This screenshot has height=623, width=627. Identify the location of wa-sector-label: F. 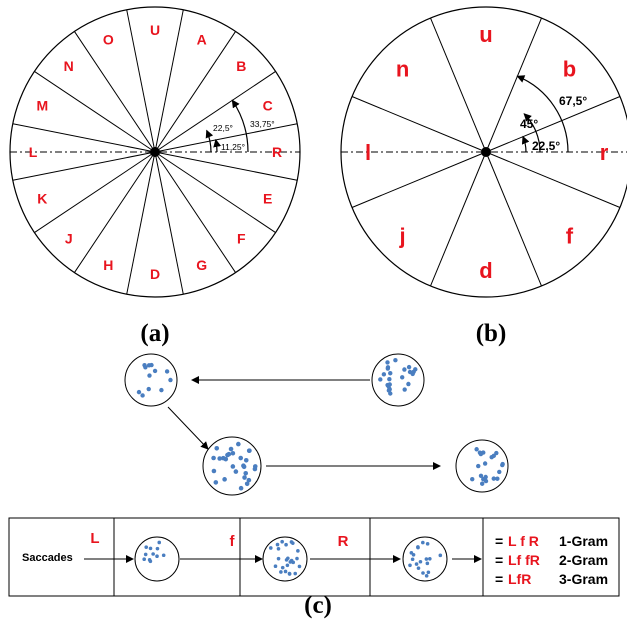
(241, 238).